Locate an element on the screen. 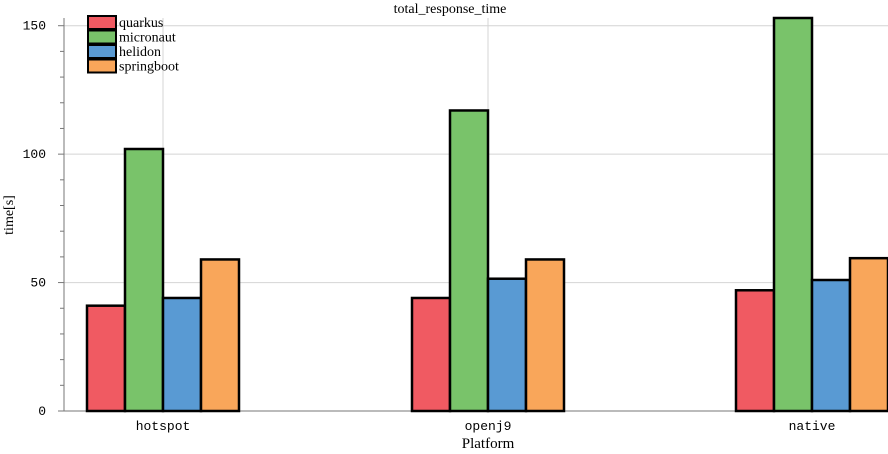 The image size is (888, 454). y-axis-label: time[s] is located at coordinates (9, 215).